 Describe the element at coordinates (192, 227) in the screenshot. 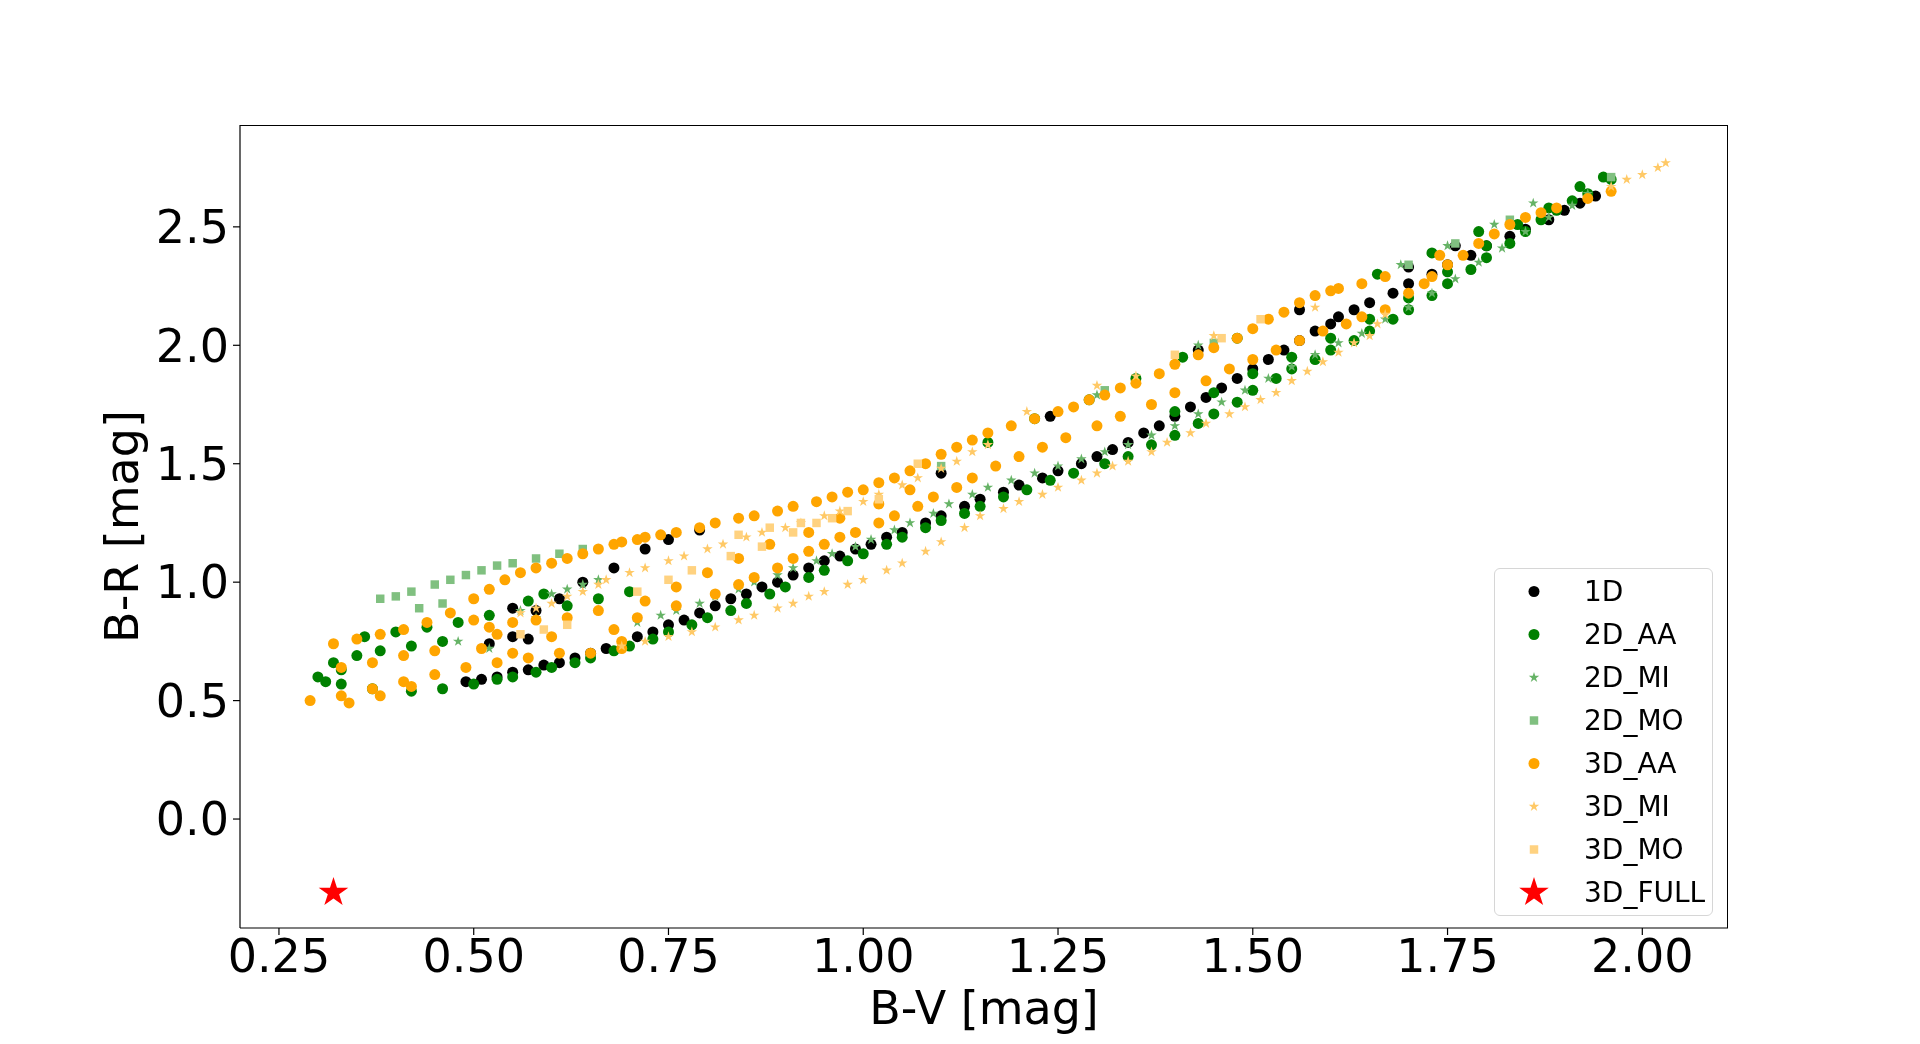

I see `y-tick-label: 2.5` at that location.